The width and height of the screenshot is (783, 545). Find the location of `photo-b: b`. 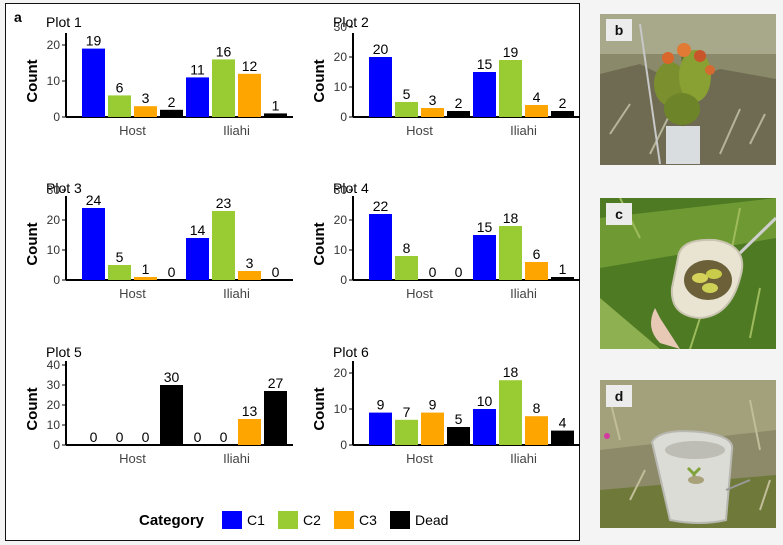

photo-b: b is located at coordinates (688, 89).